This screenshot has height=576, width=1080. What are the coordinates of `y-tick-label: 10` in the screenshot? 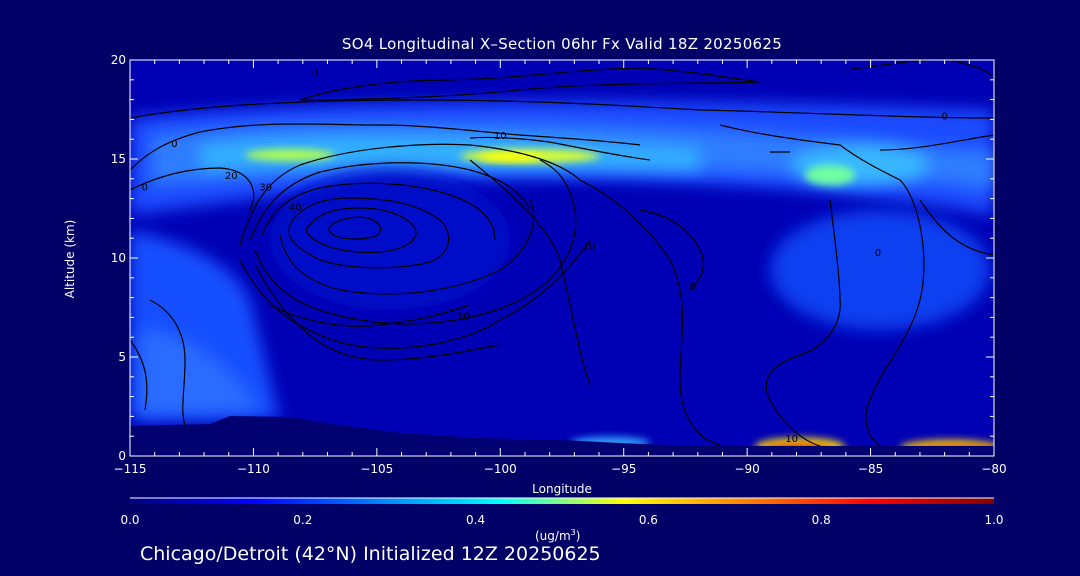 It's located at (118, 258).